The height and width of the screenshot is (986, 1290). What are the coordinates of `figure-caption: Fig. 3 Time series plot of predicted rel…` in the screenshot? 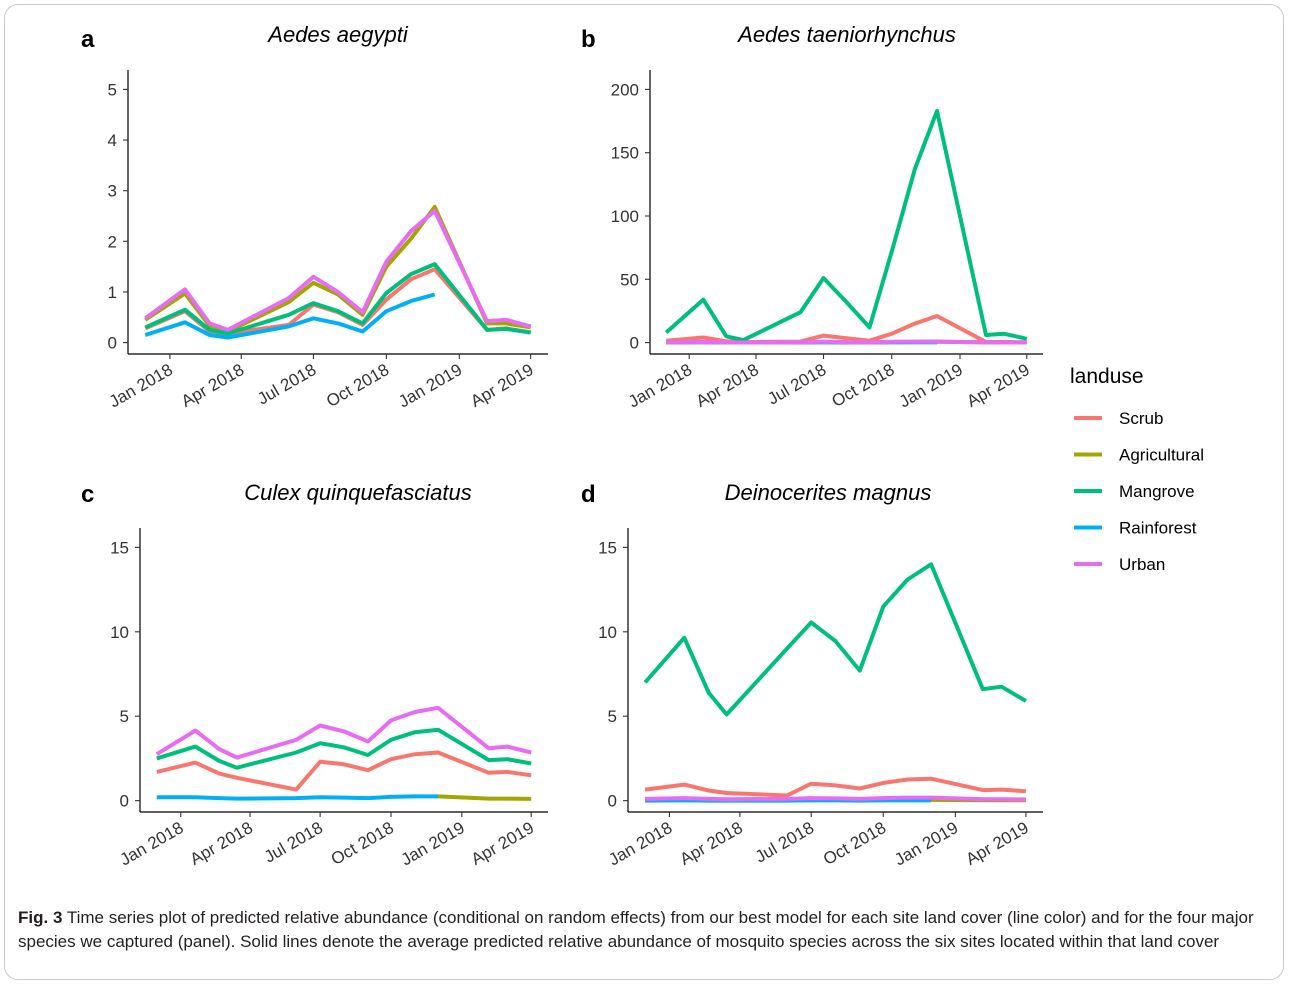 It's located at (643, 930).